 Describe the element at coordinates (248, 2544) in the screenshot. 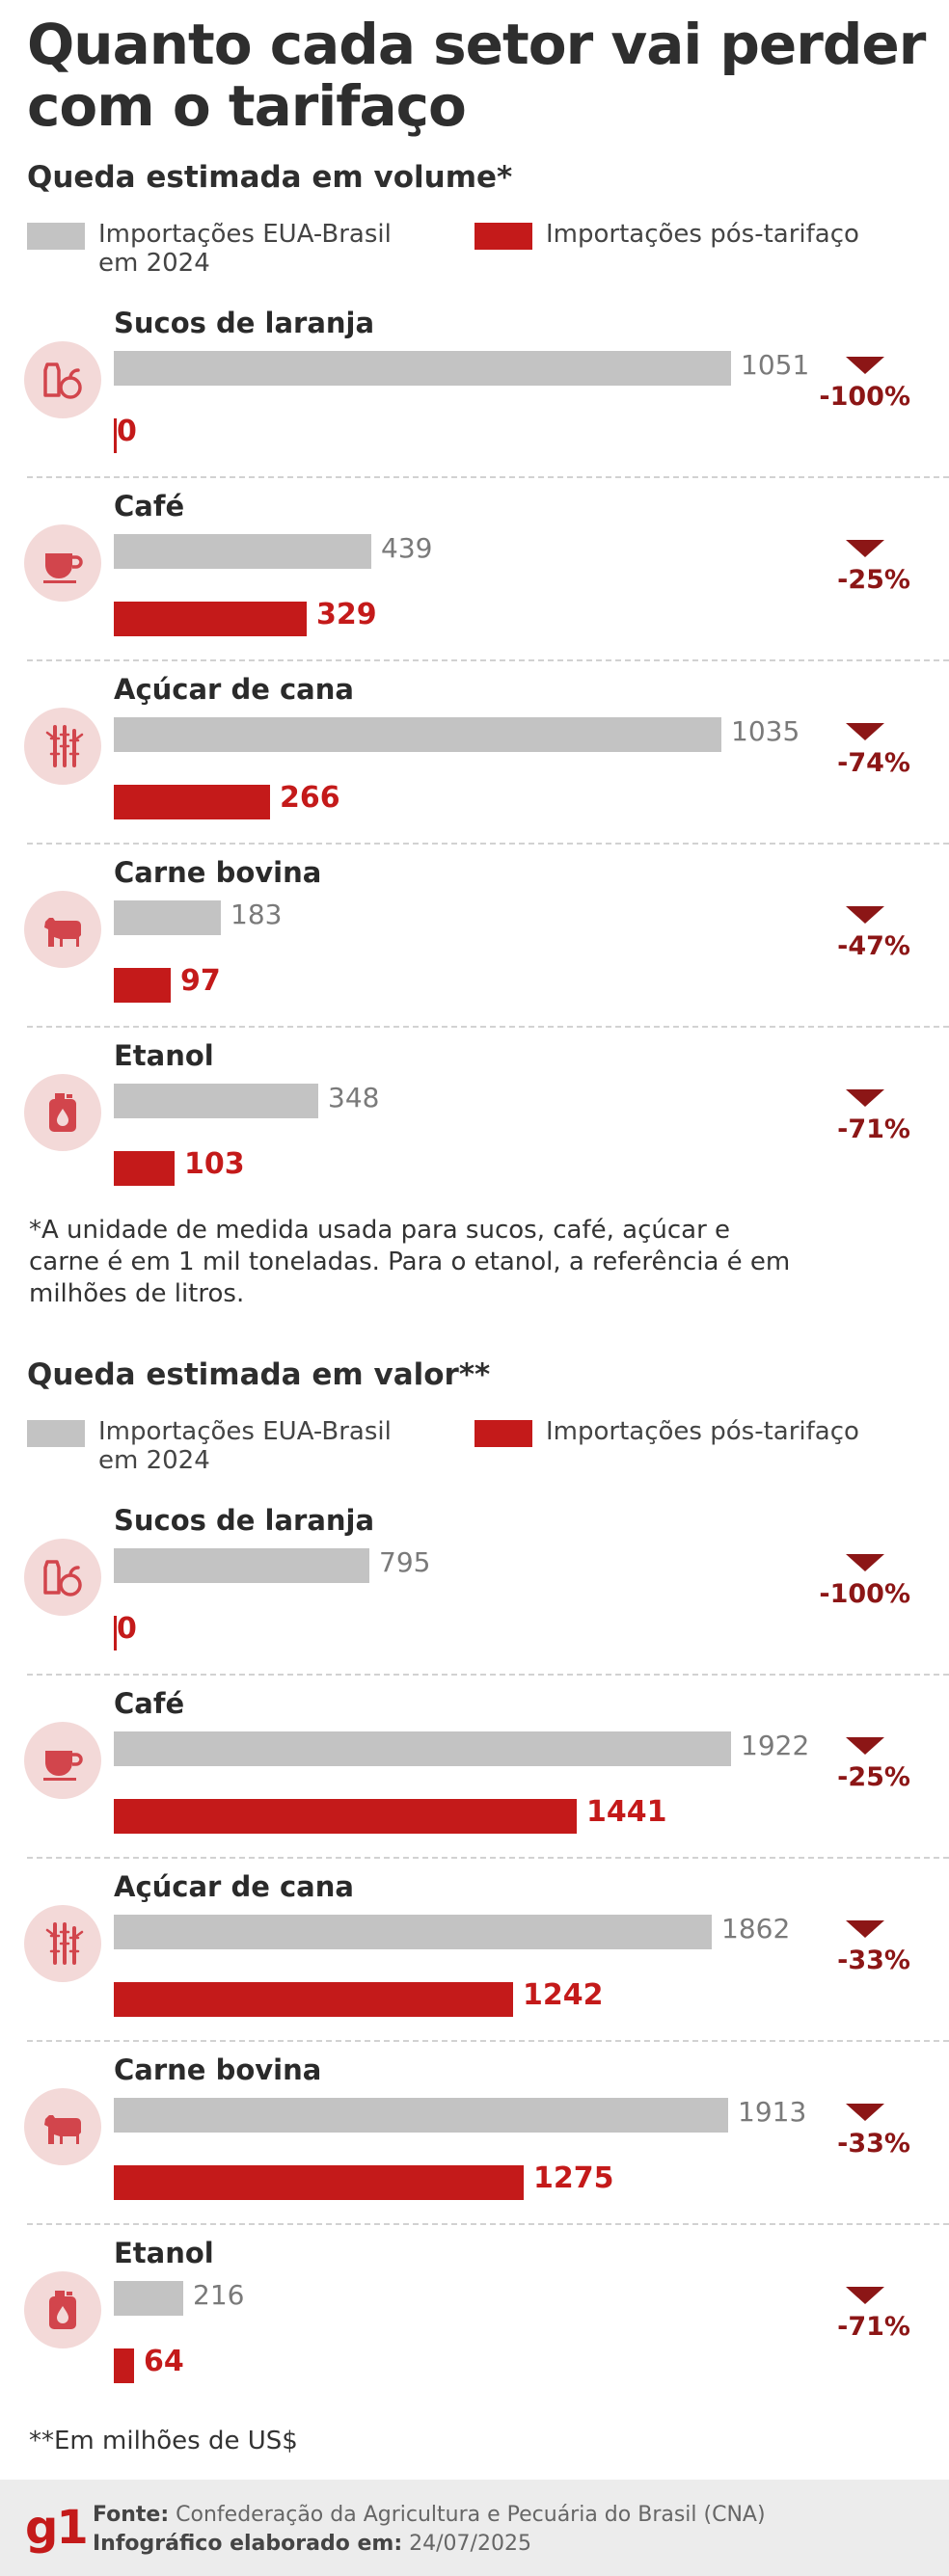

I see `date-label: Infográfico elaborado em:` at that location.